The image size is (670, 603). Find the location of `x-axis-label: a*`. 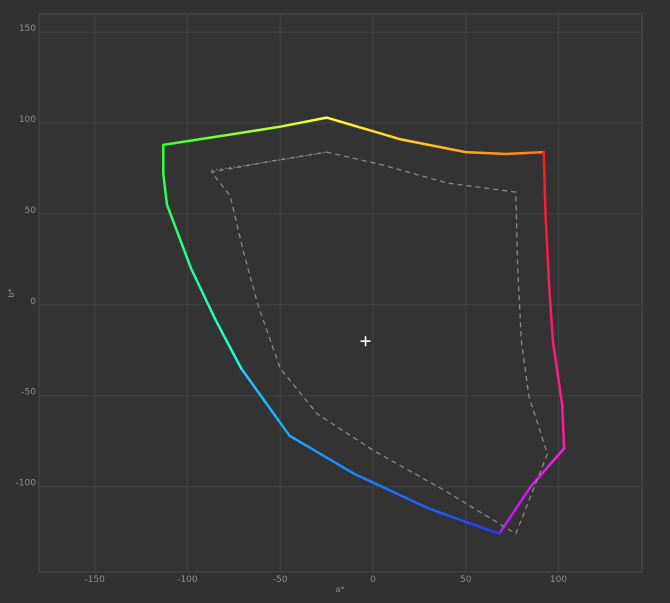

x-axis-label: a* is located at coordinates (340, 589).